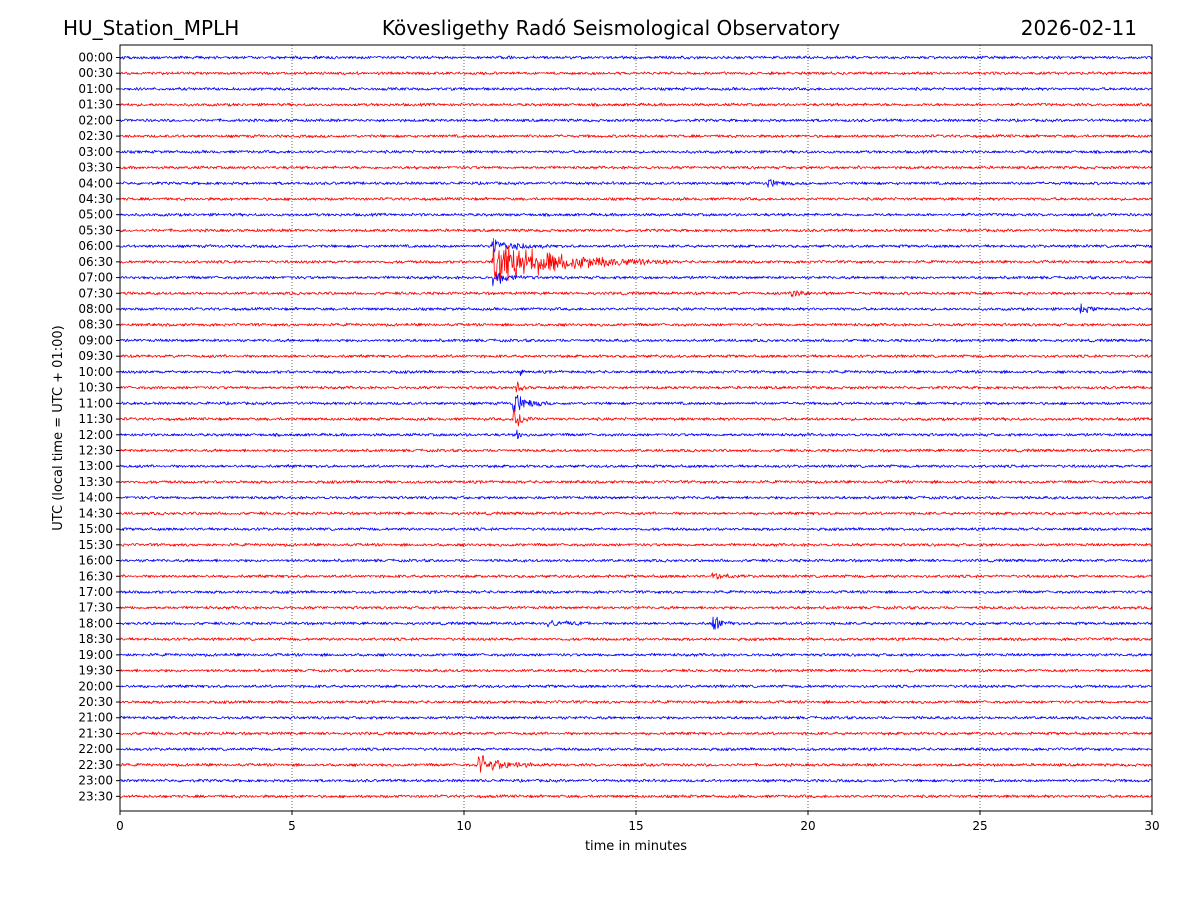 The height and width of the screenshot is (900, 1200). What do you see at coordinates (95, 655) in the screenshot?
I see `y-tick-label-19:00: 19:00` at bounding box center [95, 655].